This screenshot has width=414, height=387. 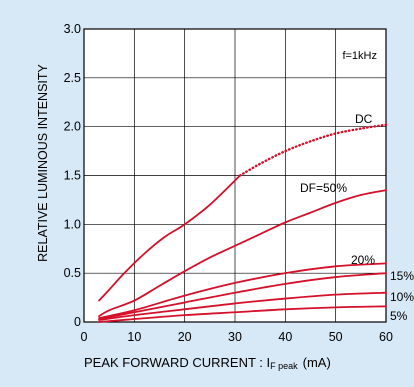 What do you see at coordinates (323, 188) in the screenshot?
I see `series-label-df50: DF=50%` at bounding box center [323, 188].